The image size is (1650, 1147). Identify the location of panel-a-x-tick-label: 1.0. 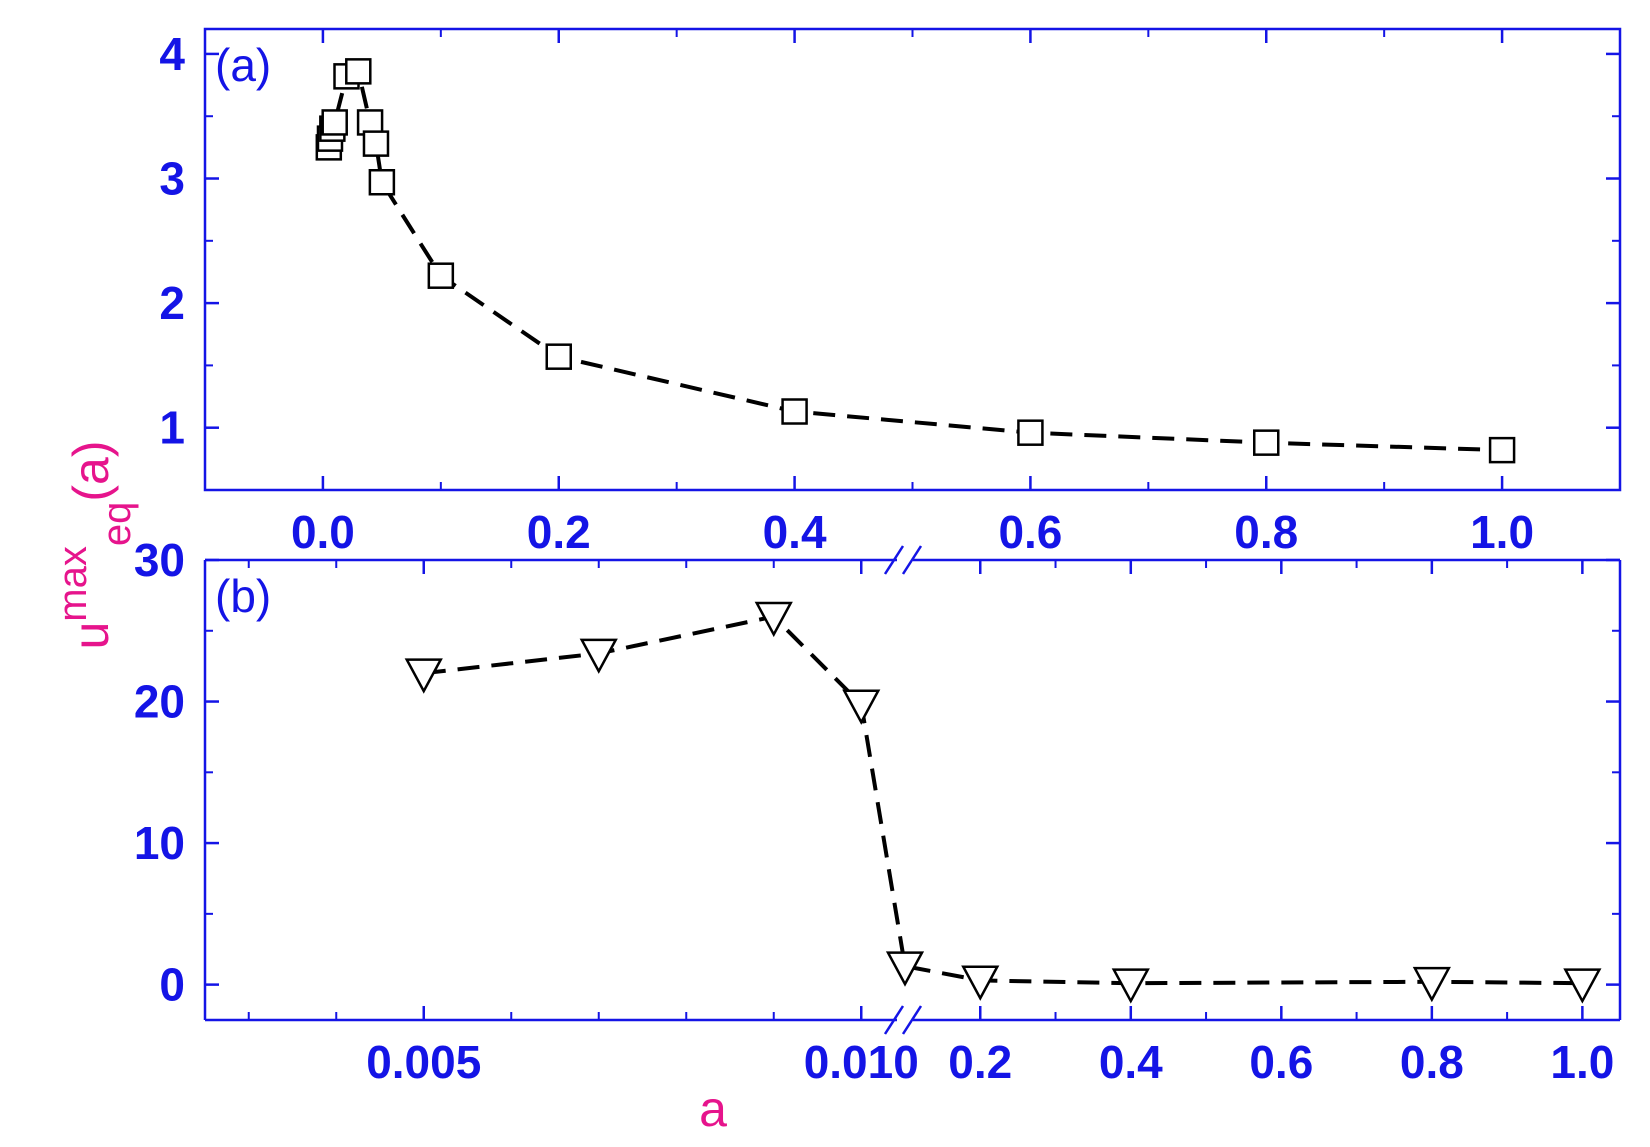
(1502, 532).